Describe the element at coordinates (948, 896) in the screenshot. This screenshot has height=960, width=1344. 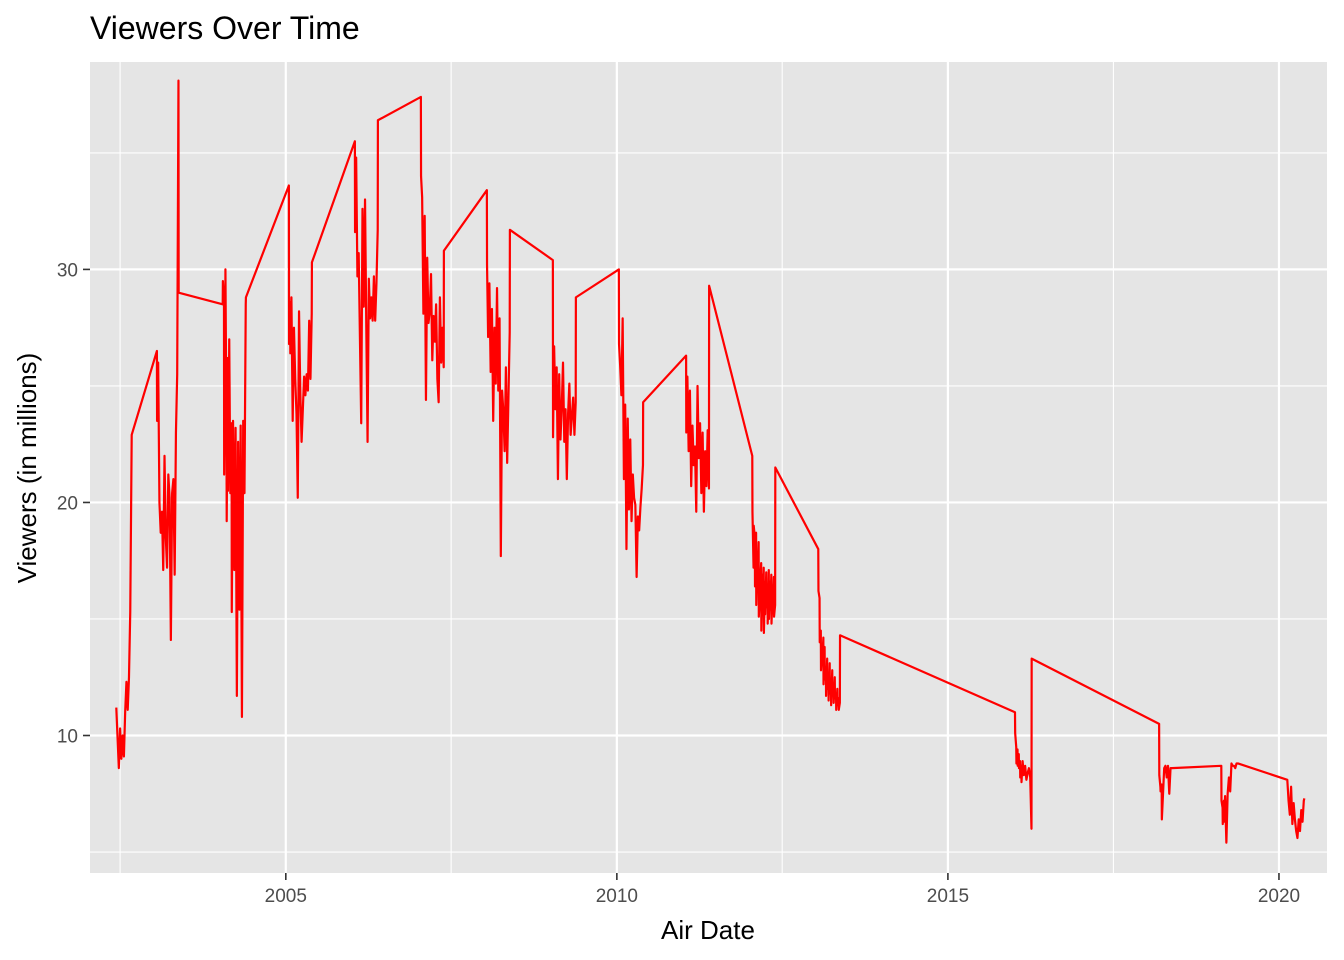
I see `x-tick-label: 2015` at that location.